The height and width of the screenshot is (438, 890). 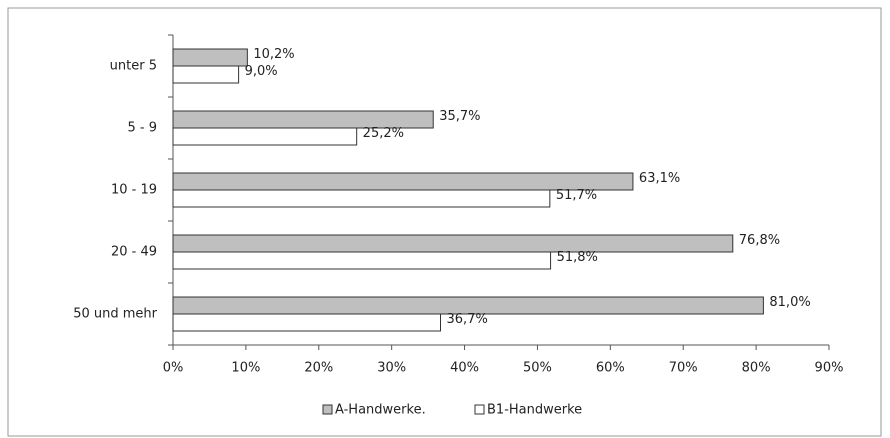 I want to click on y-tick-label: unter 5, so click(x=133, y=66).